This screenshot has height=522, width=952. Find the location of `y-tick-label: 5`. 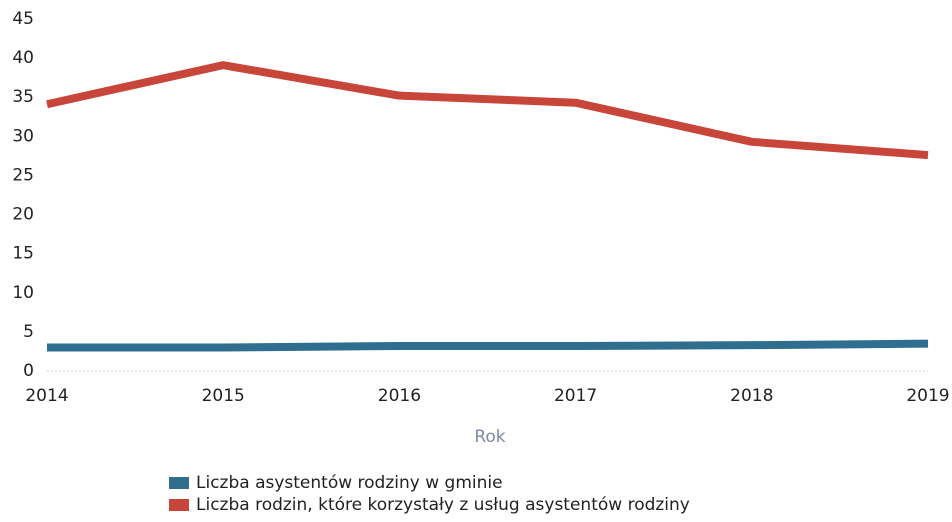

y-tick-label: 5 is located at coordinates (28, 332).